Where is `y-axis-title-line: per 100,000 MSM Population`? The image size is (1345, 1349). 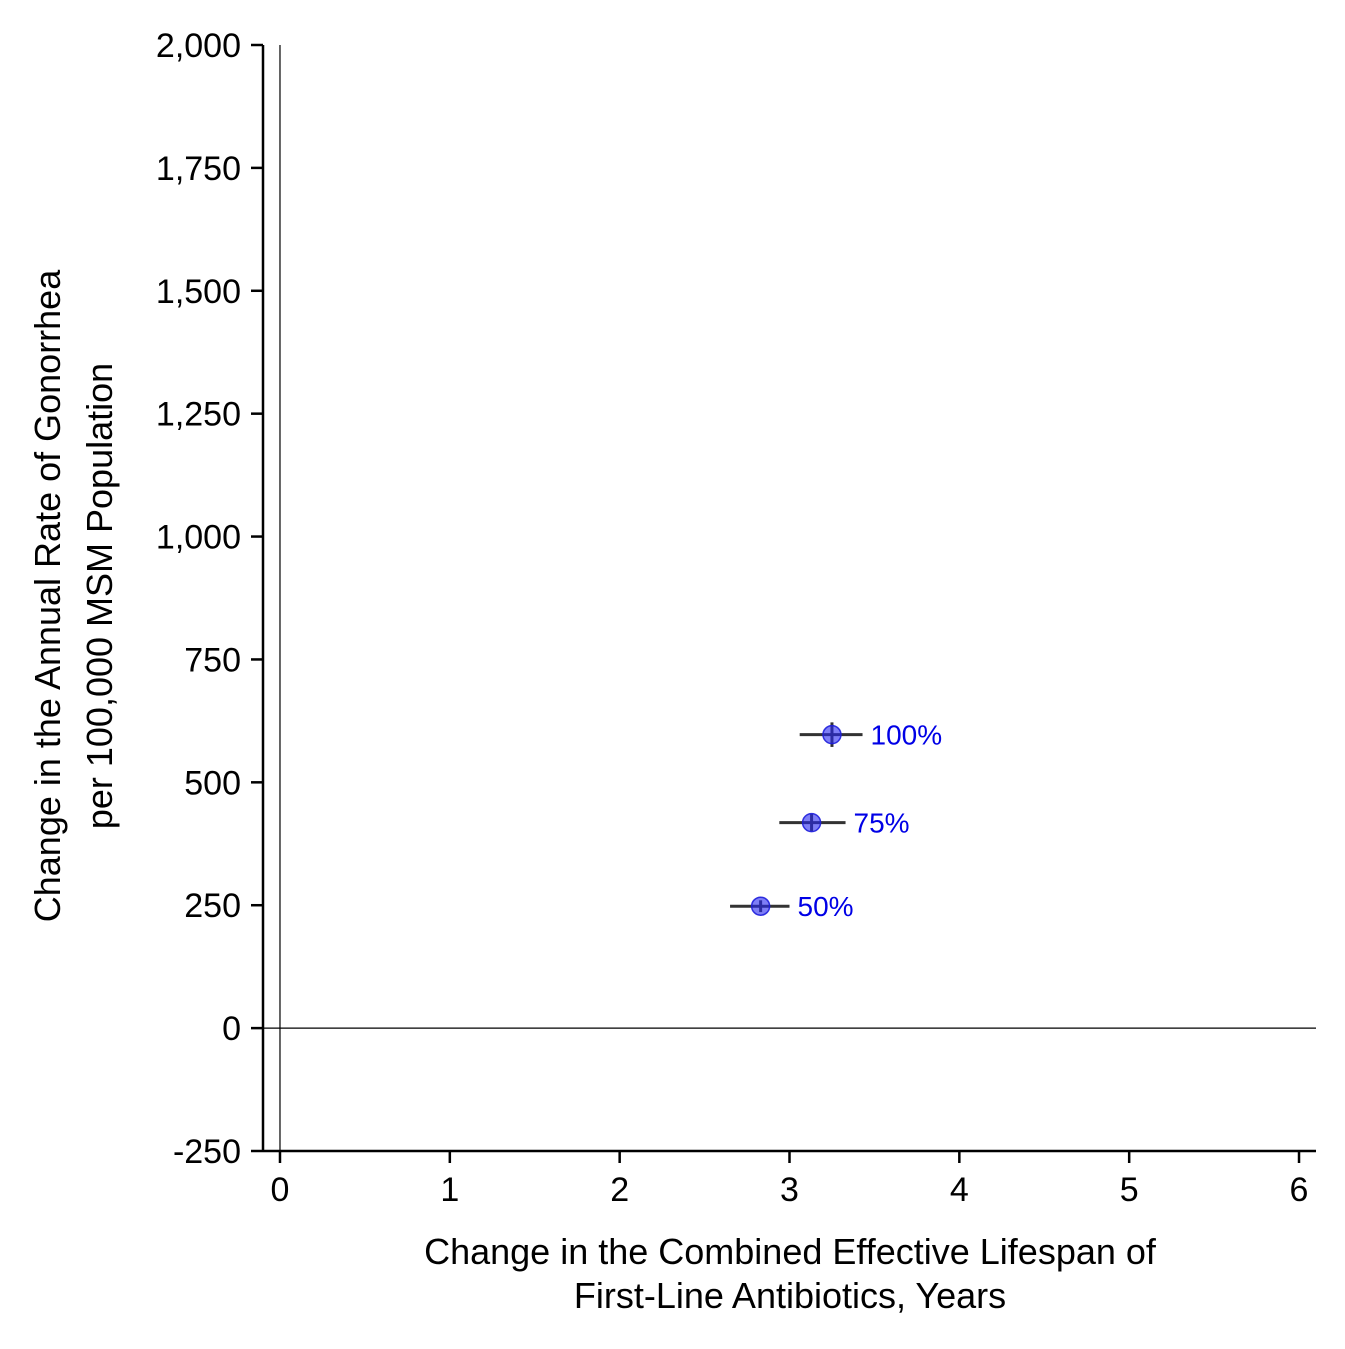
y-axis-title-line: per 100,000 MSM Population is located at coordinates (99, 596).